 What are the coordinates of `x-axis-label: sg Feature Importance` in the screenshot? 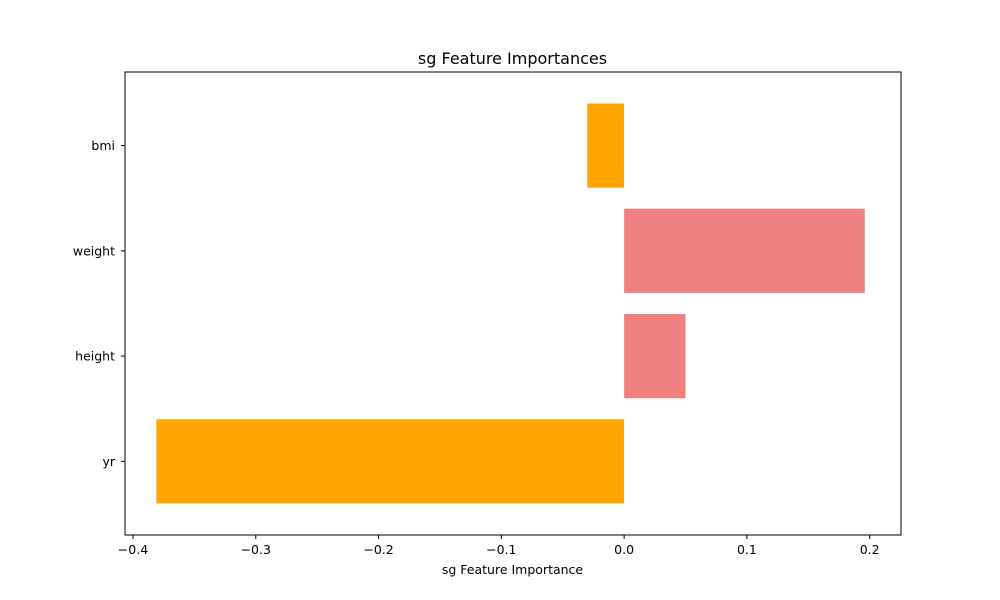 It's located at (513, 569).